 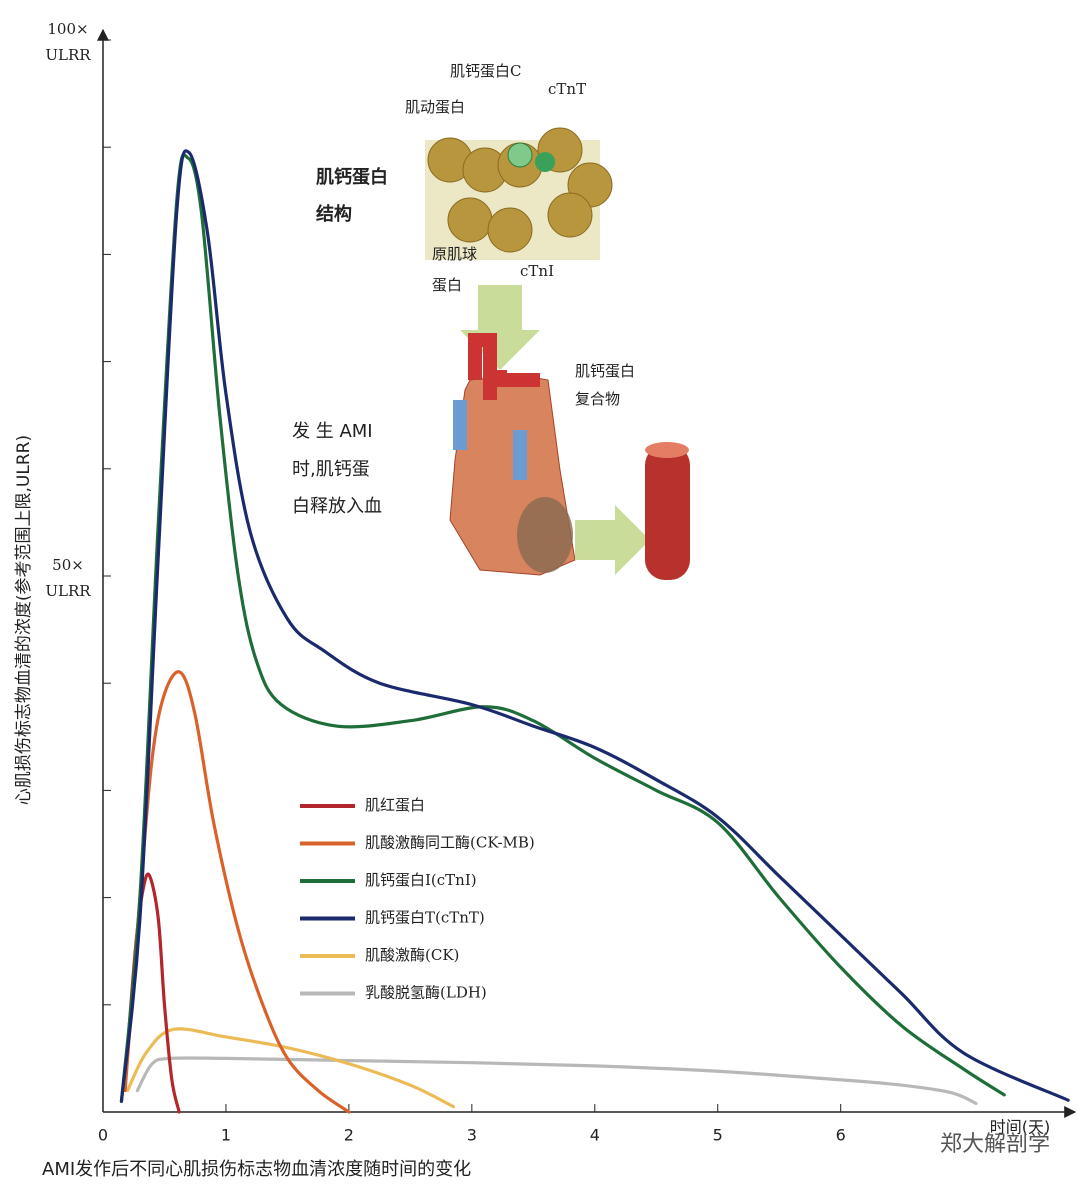 I want to click on chart-title: AMI发作后不同心肌损伤标志物血清浓度随时间的变化, so click(x=256, y=1169).